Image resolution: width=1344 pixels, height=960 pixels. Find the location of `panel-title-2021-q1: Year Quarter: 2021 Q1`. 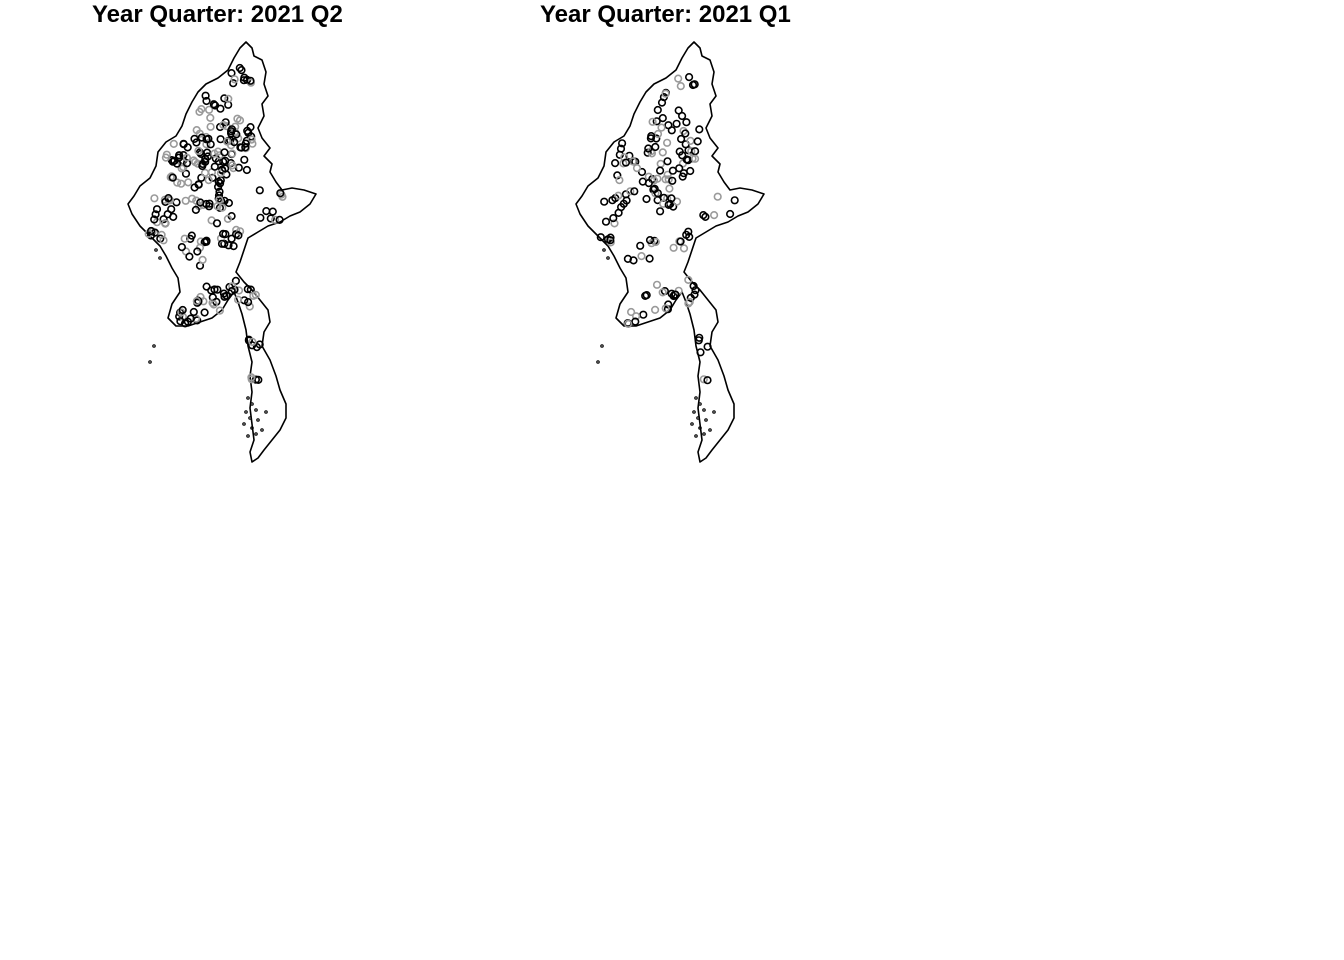

panel-title-2021-q1: Year Quarter: 2021 Q1 is located at coordinates (665, 14).